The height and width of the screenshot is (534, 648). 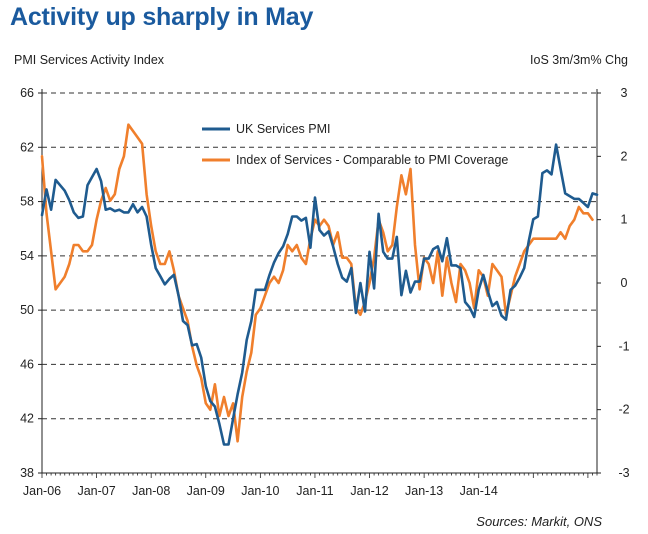 I want to click on x-tick-label: Jan-13, so click(x=424, y=491).